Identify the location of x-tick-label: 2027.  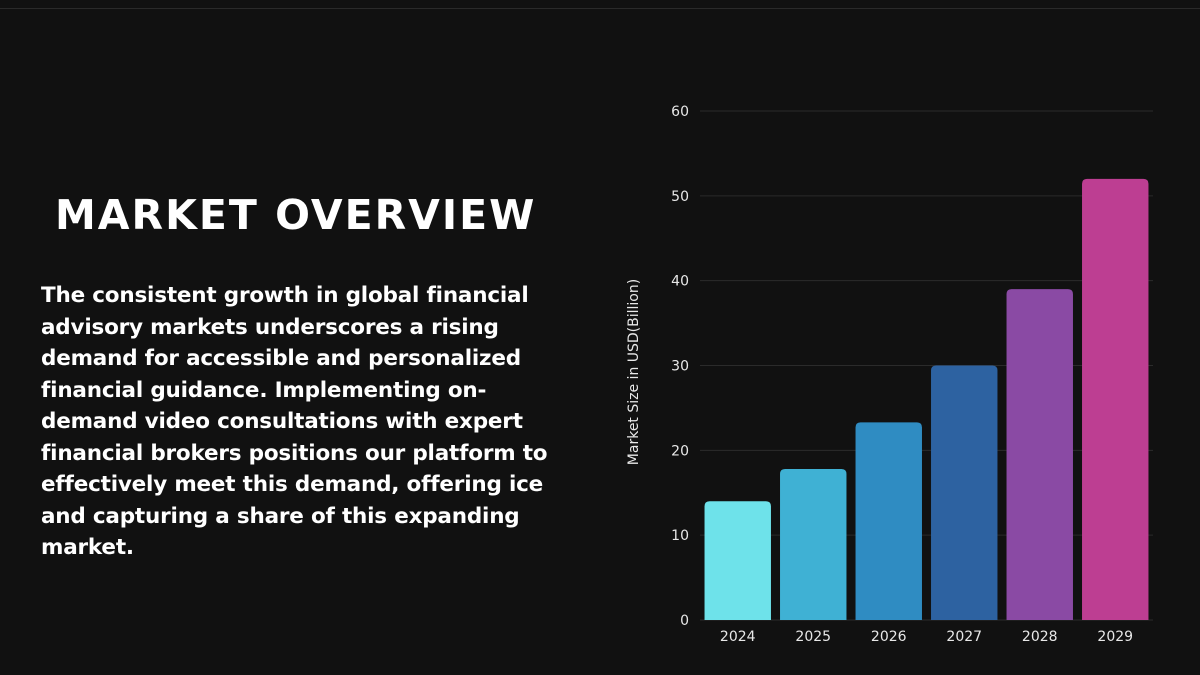
(964, 637).